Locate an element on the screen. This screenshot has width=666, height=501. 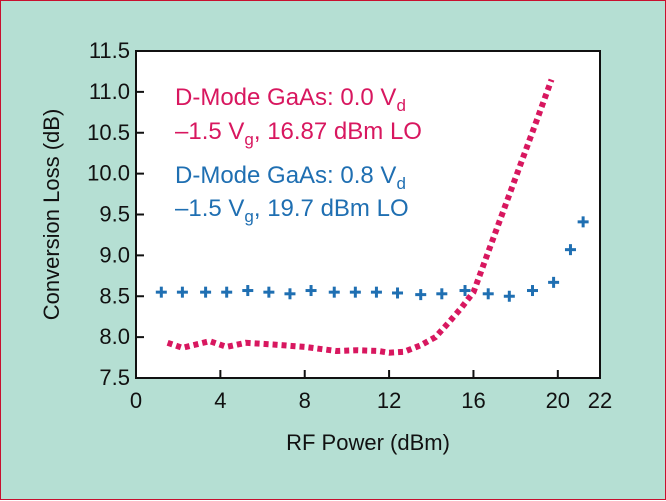
x-tick-label: 16 is located at coordinates (473, 400).